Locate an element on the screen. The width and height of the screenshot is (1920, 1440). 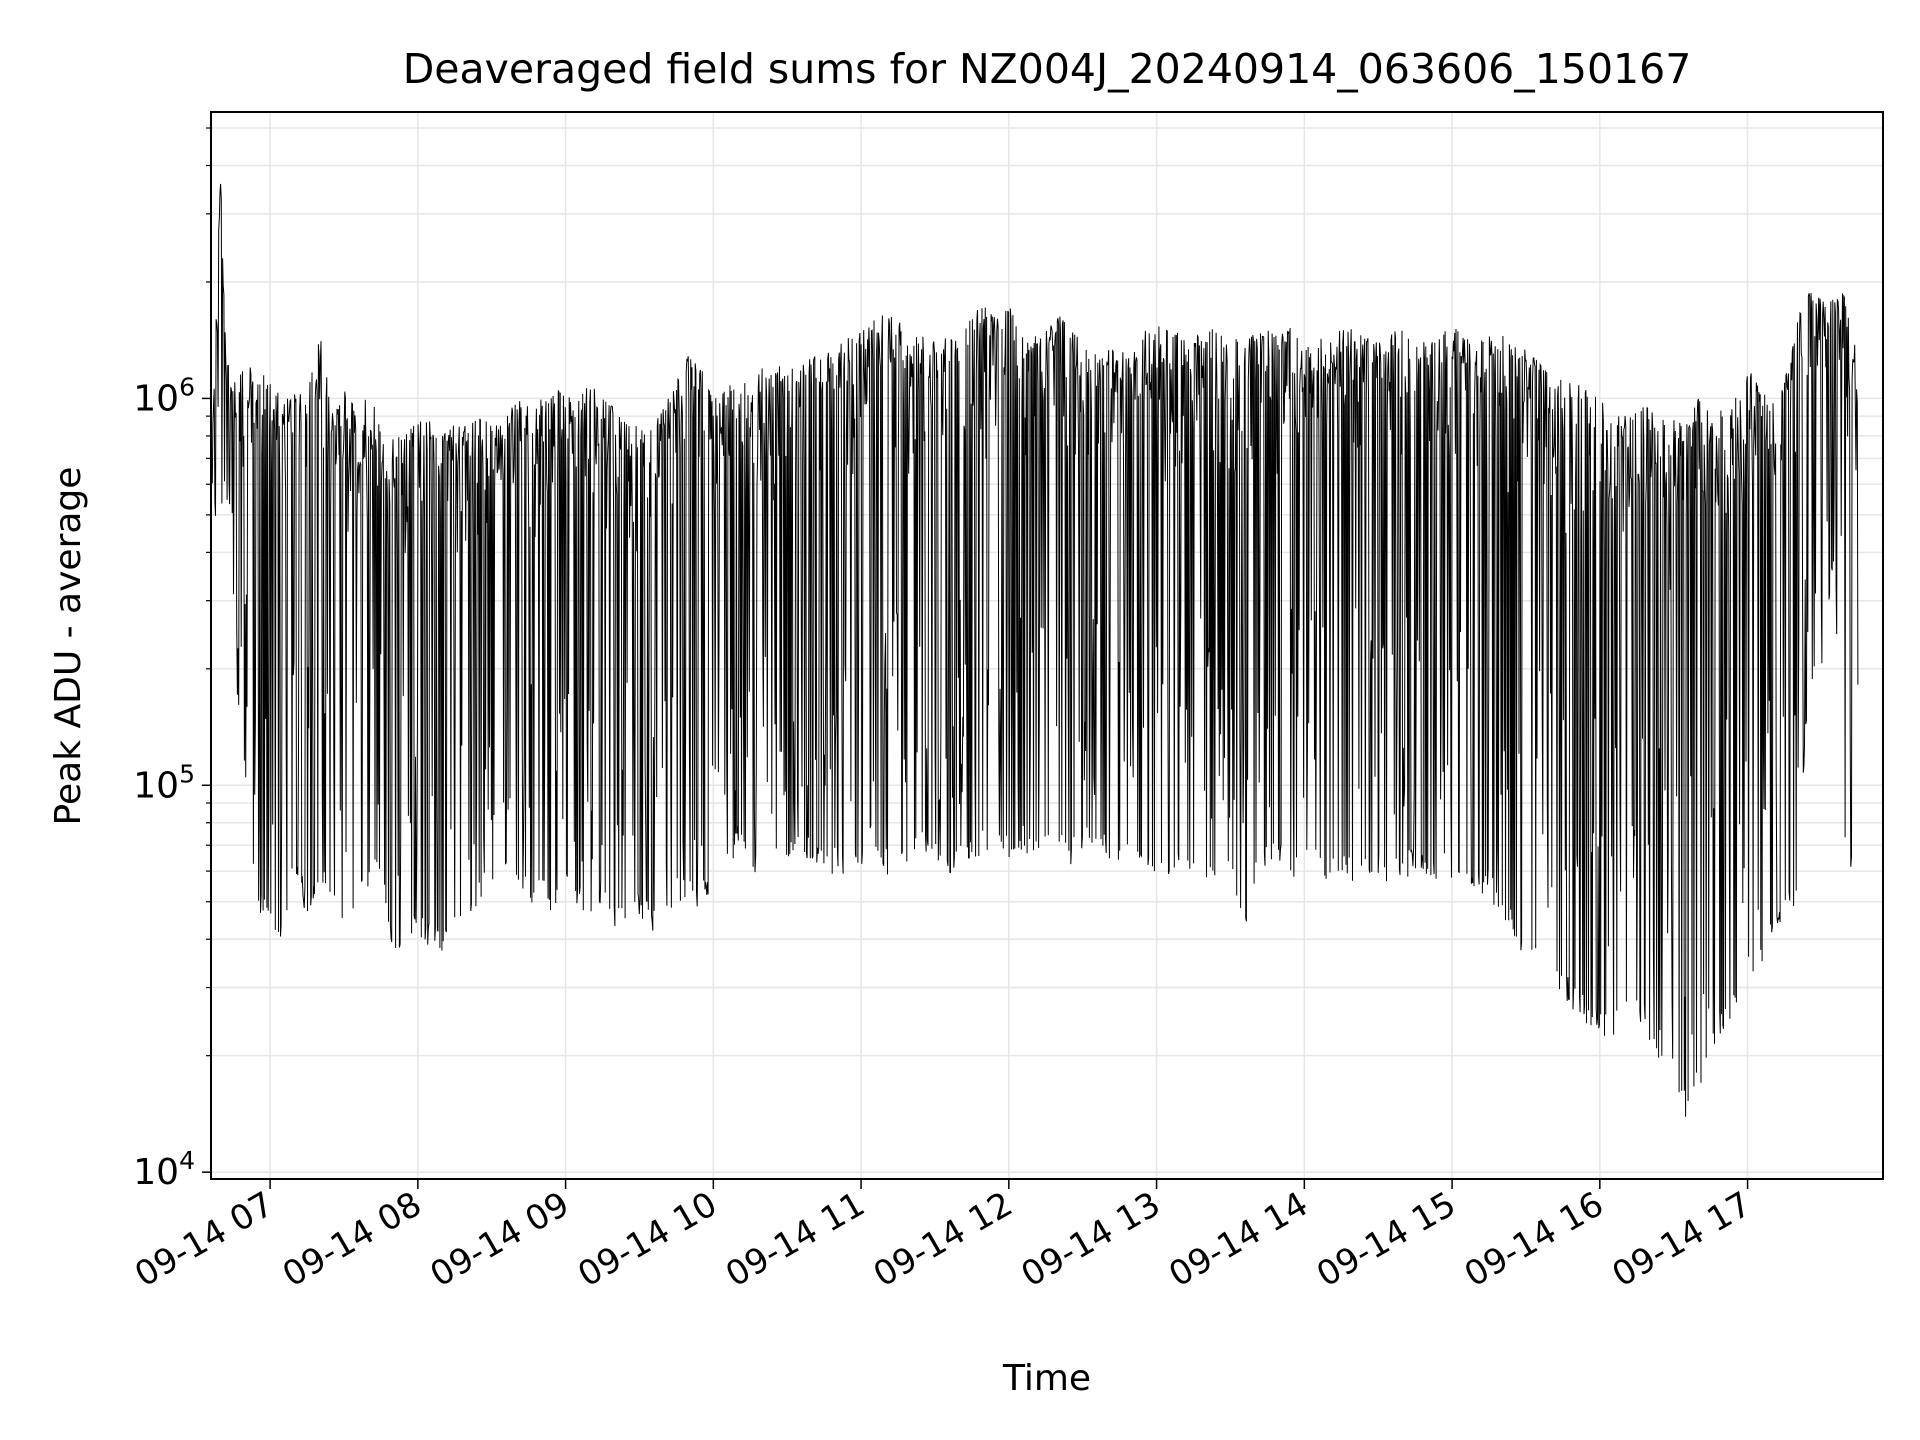
y-tick-label: 10⁶ is located at coordinates (164, 395).